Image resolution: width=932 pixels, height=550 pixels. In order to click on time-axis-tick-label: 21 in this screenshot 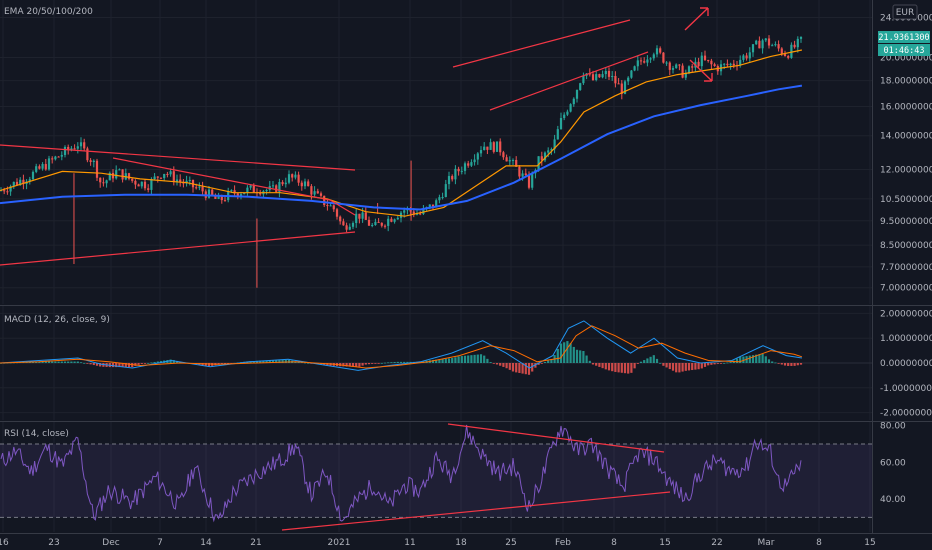, I will do `click(255, 543)`.